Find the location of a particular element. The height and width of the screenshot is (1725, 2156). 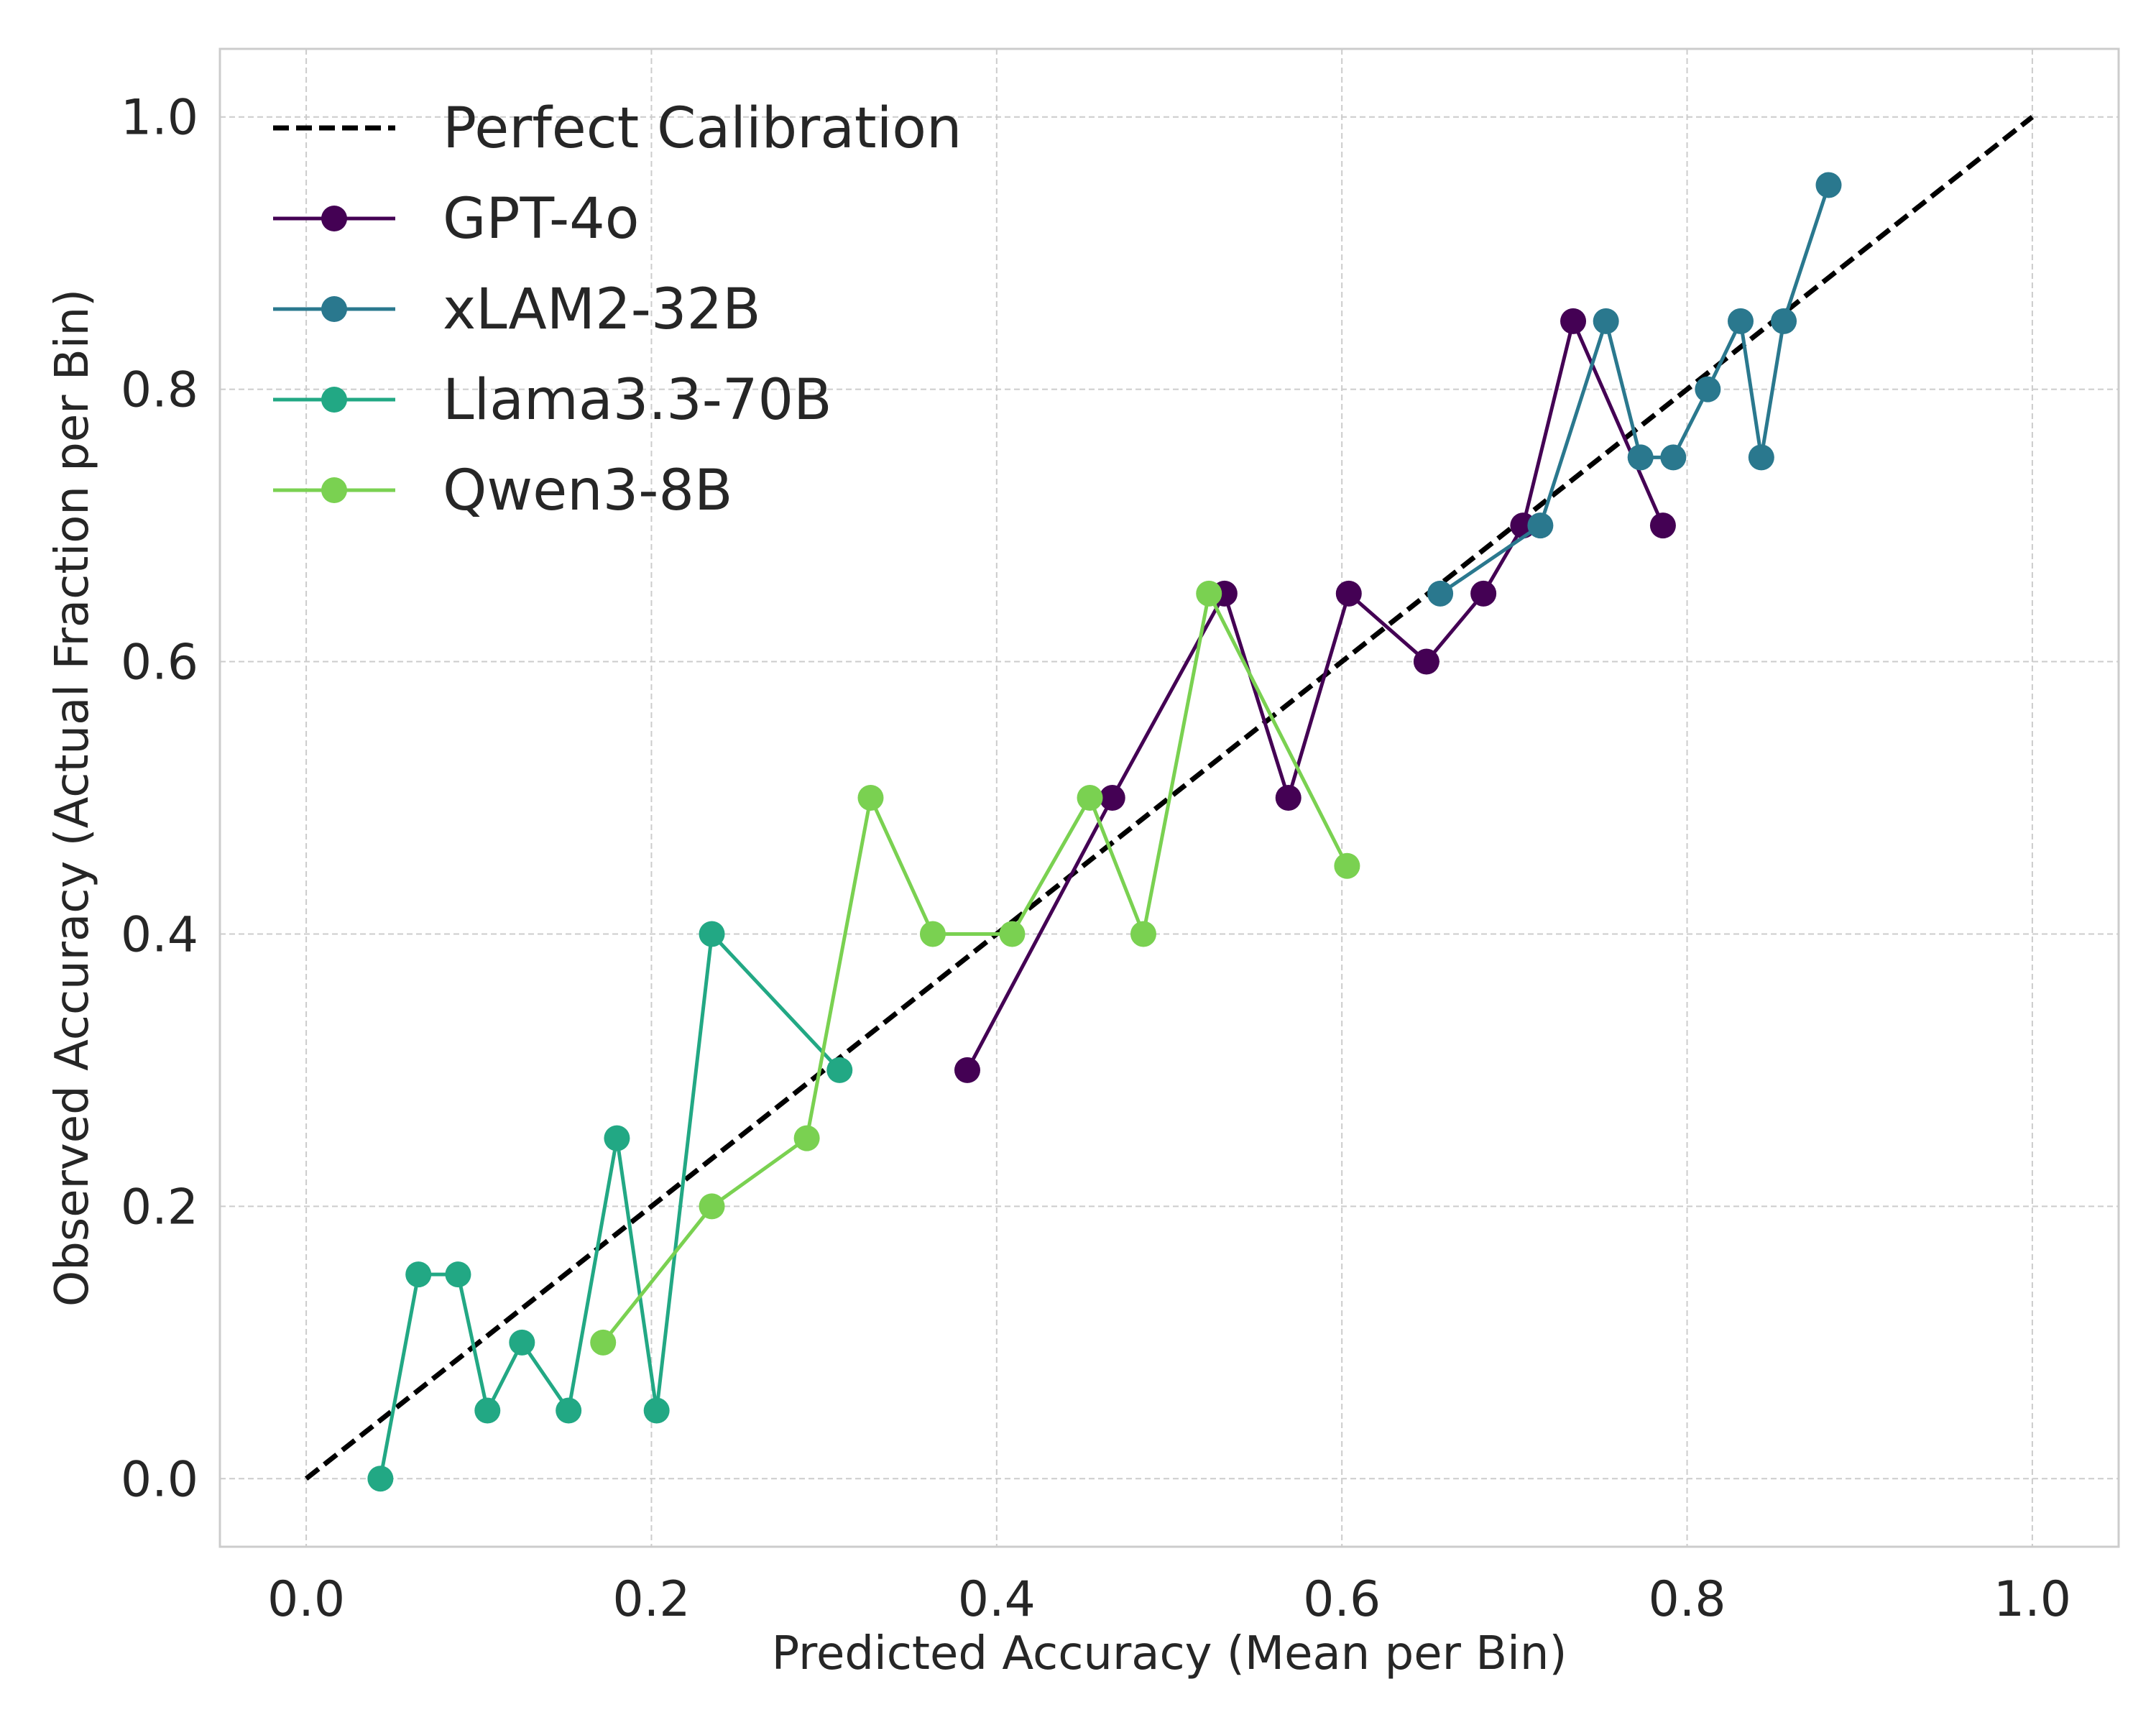

x-tick-label: 0.4 is located at coordinates (997, 1599).